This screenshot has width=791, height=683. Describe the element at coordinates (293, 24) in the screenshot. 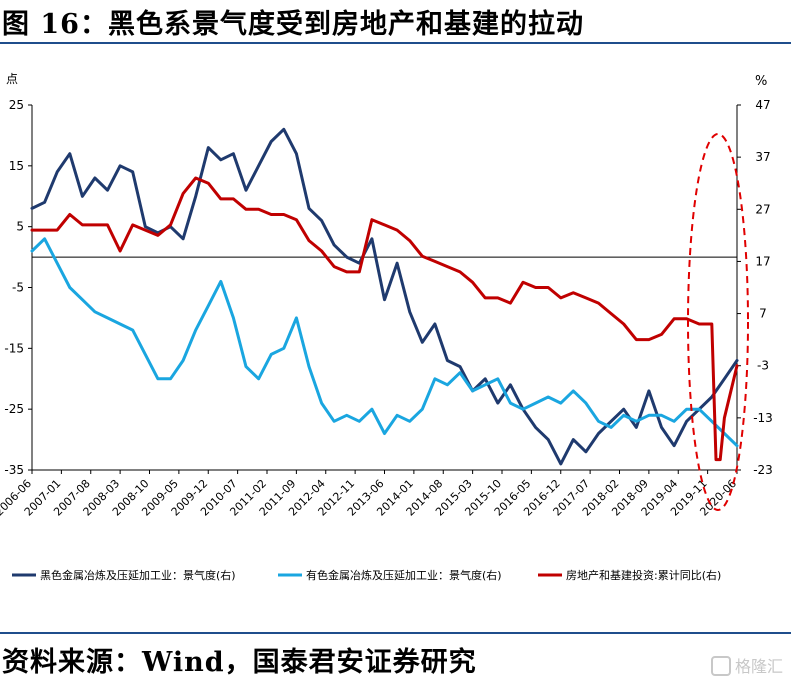

I see `figure-title: 图 16：黑色系景气度受到房地产和基建的拉动` at that location.